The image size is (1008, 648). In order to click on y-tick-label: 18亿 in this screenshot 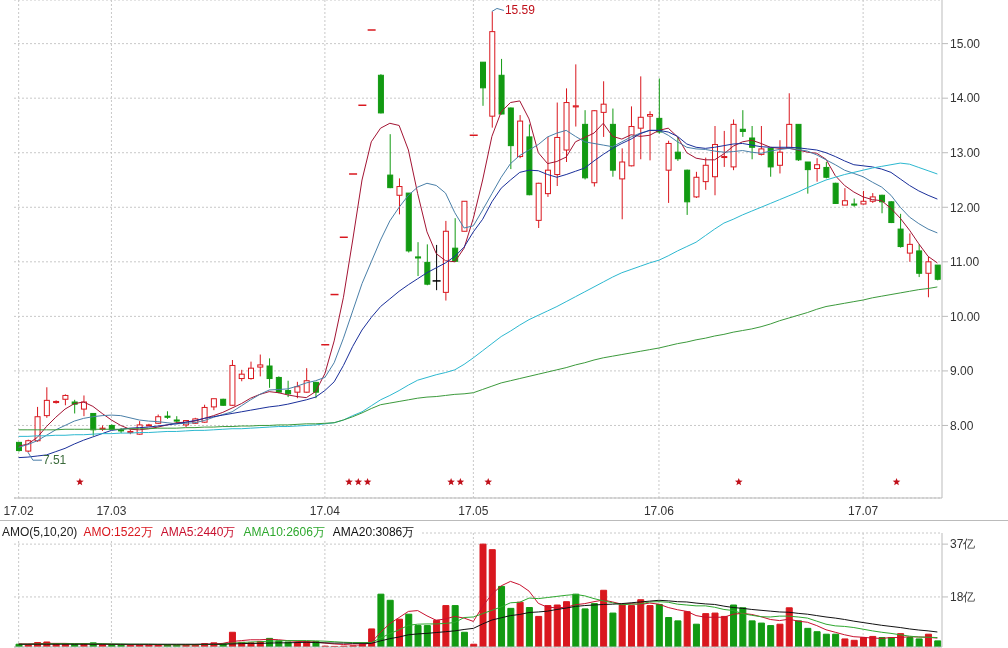, I will do `click(963, 597)`.